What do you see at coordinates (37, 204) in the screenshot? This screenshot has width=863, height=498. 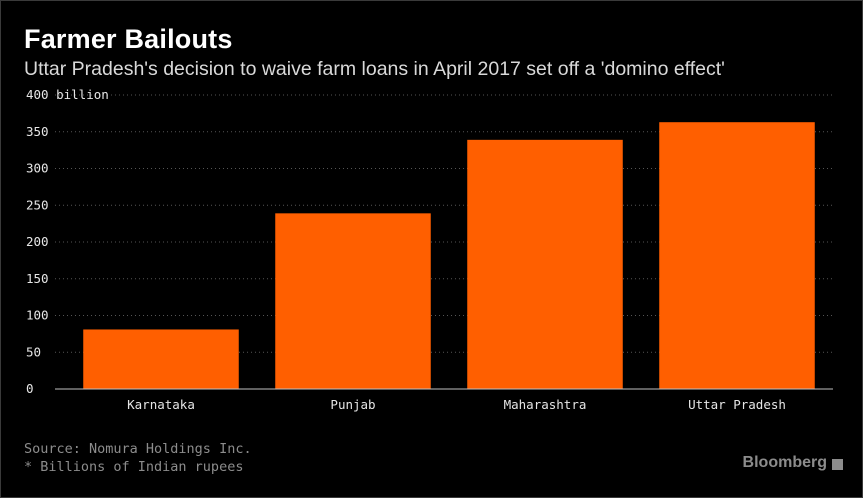 I see `y-tick-label: 250` at bounding box center [37, 204].